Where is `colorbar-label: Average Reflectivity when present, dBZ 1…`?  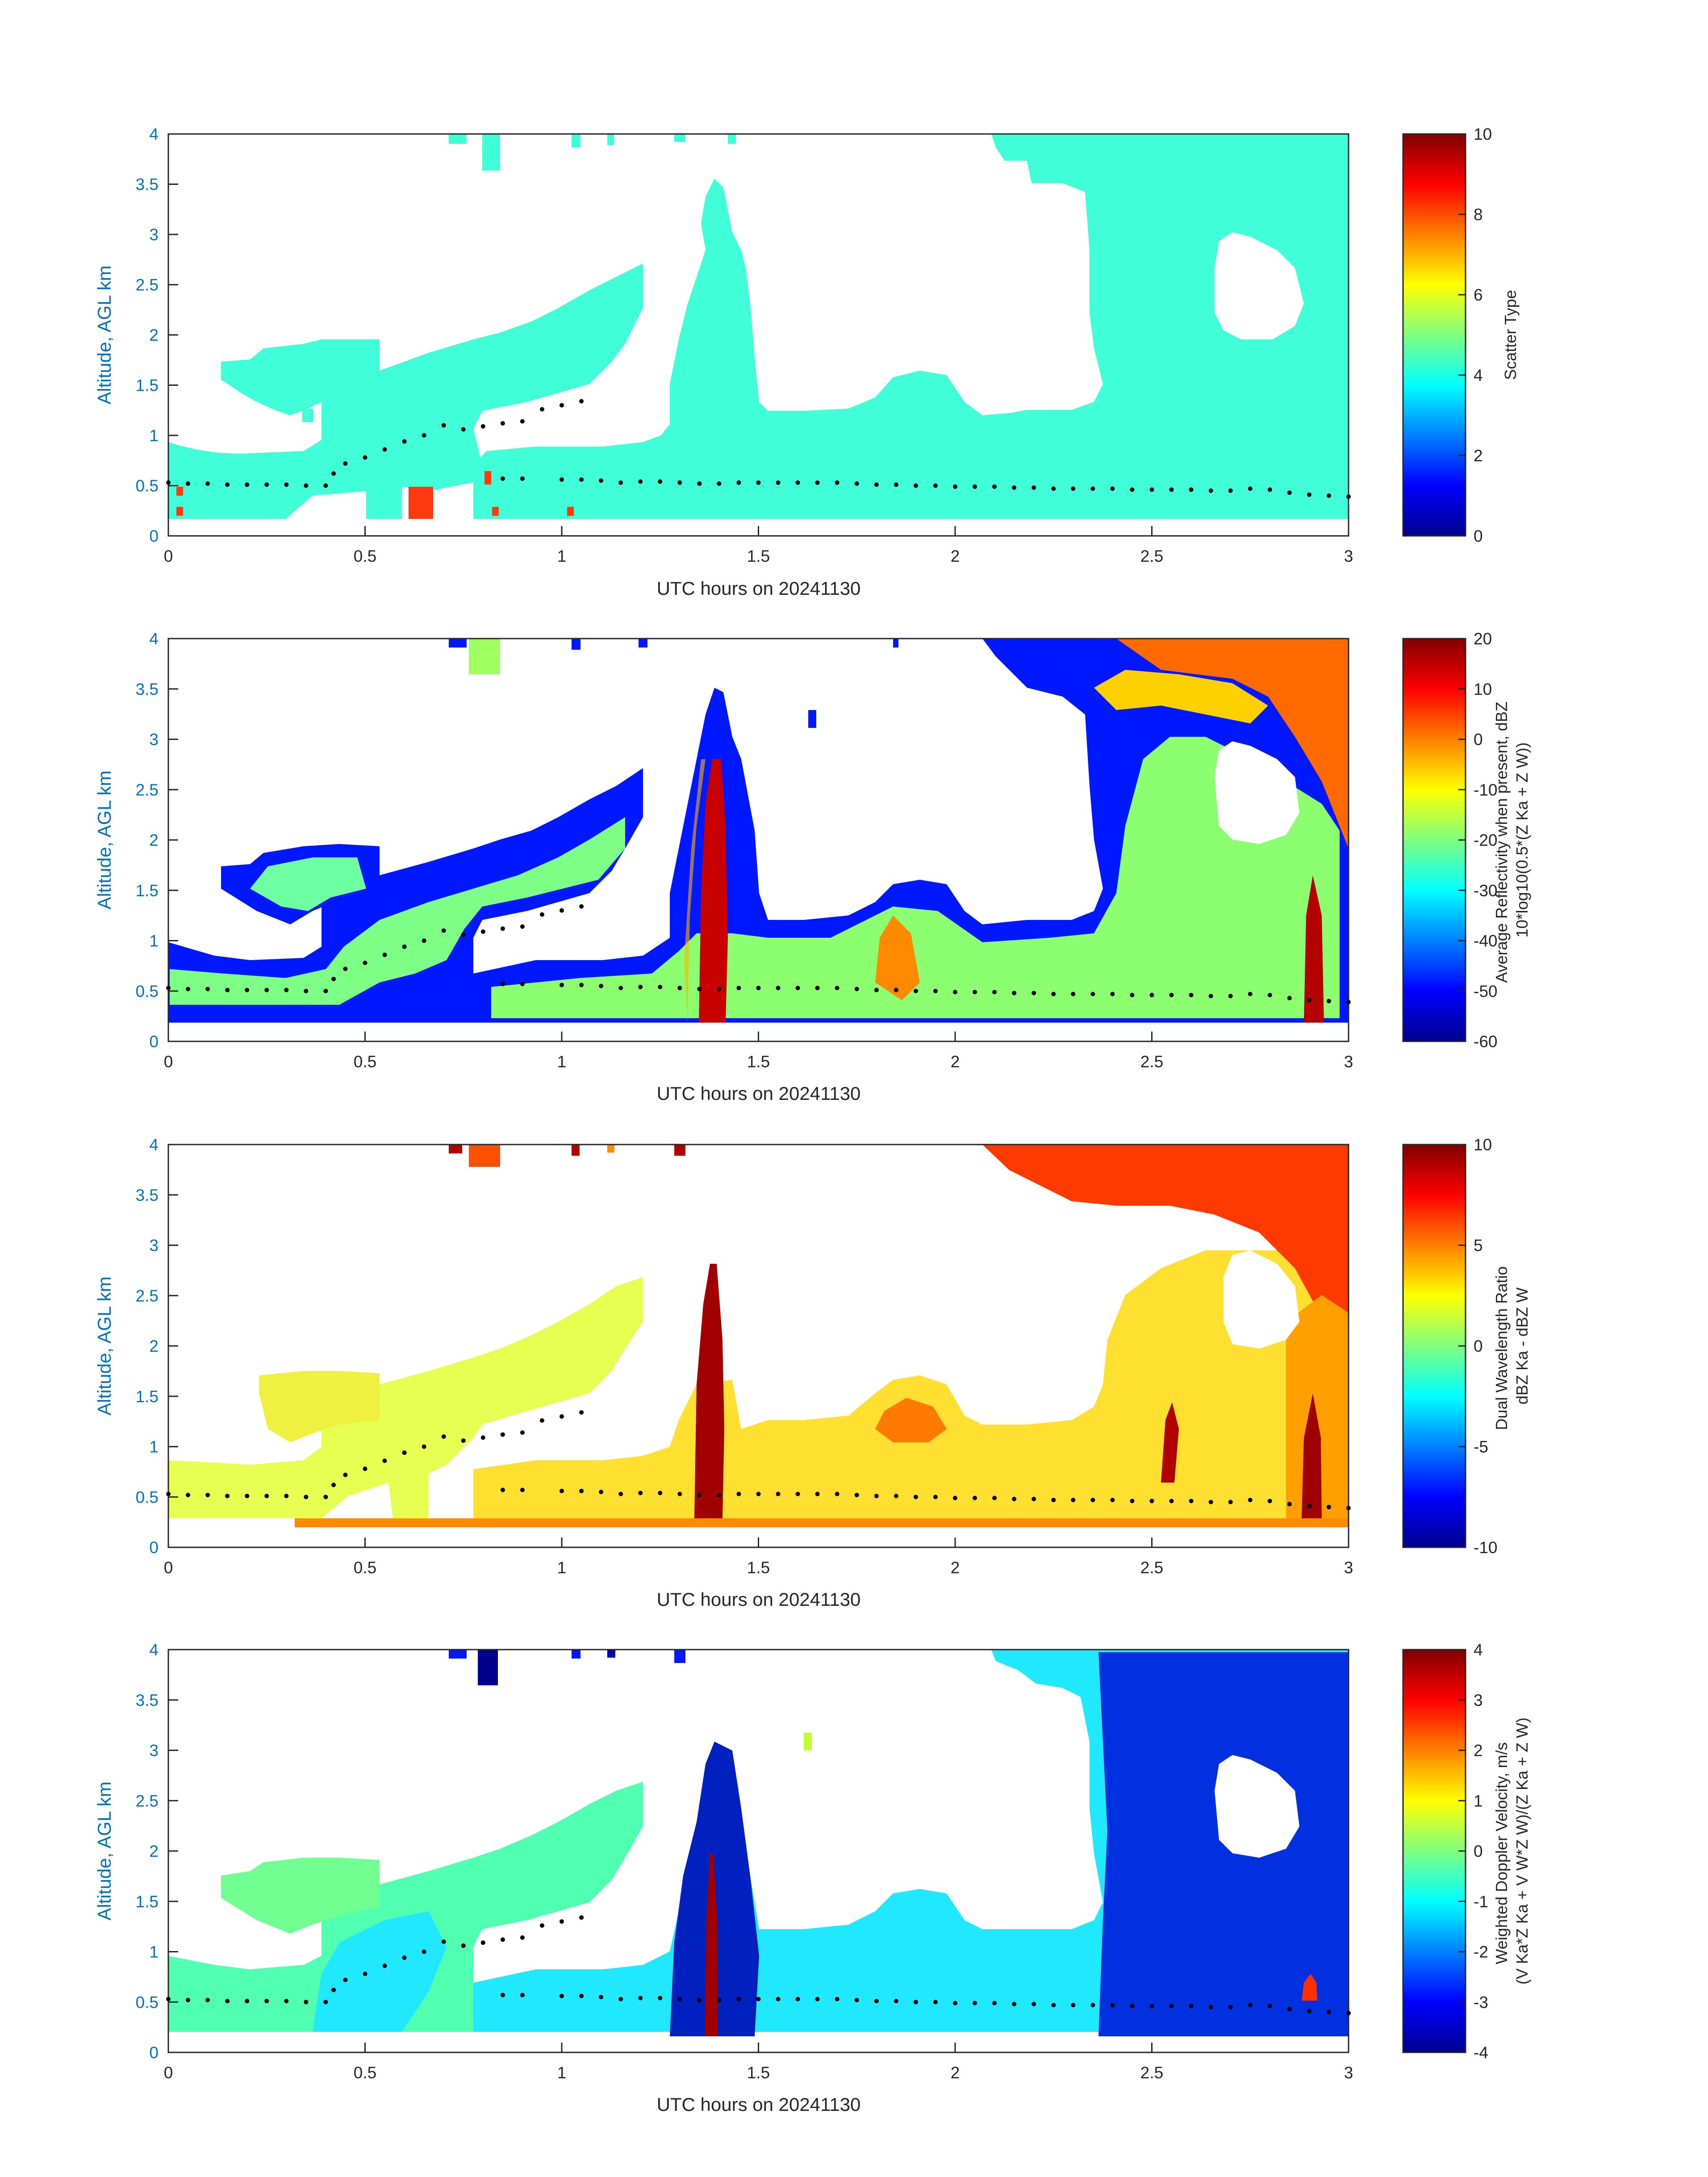 colorbar-label: Average Reflectivity when present, dBZ 1… is located at coordinates (1511, 840).